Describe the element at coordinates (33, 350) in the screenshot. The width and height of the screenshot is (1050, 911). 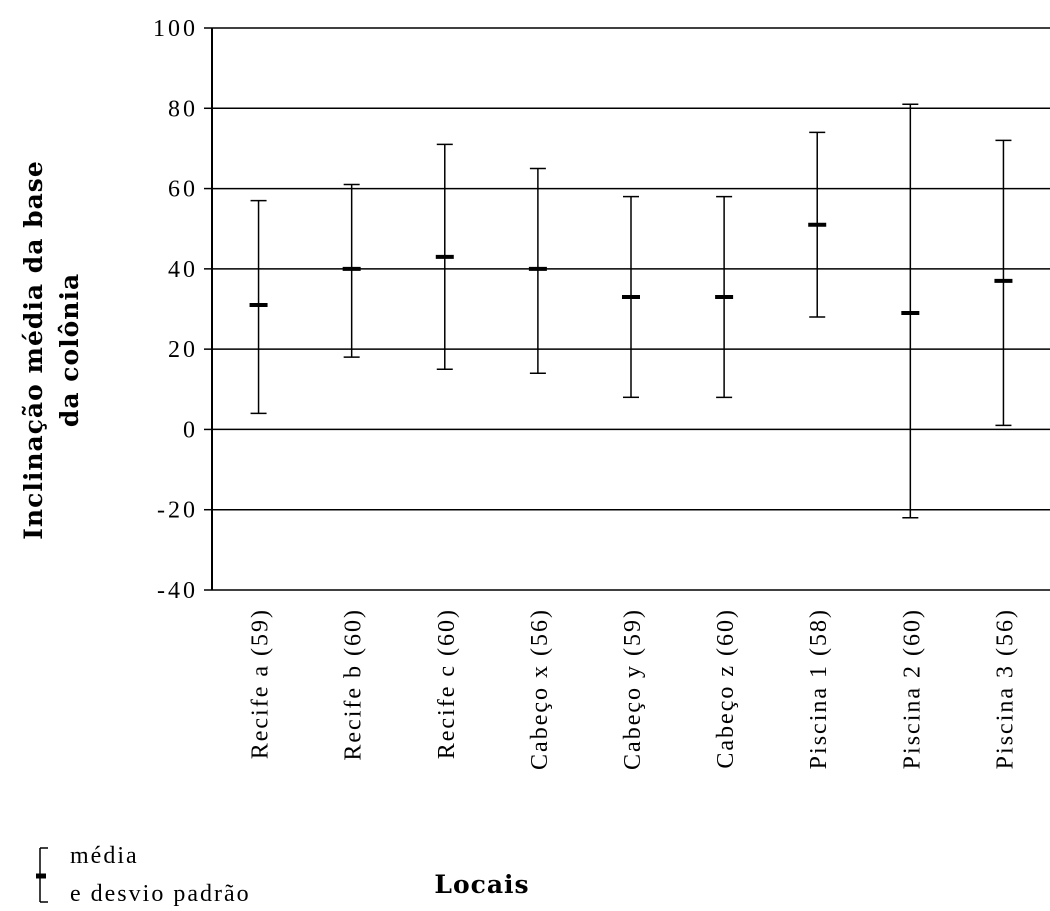
I see `y-axis-title-line-1: Inclinação média da base` at that location.